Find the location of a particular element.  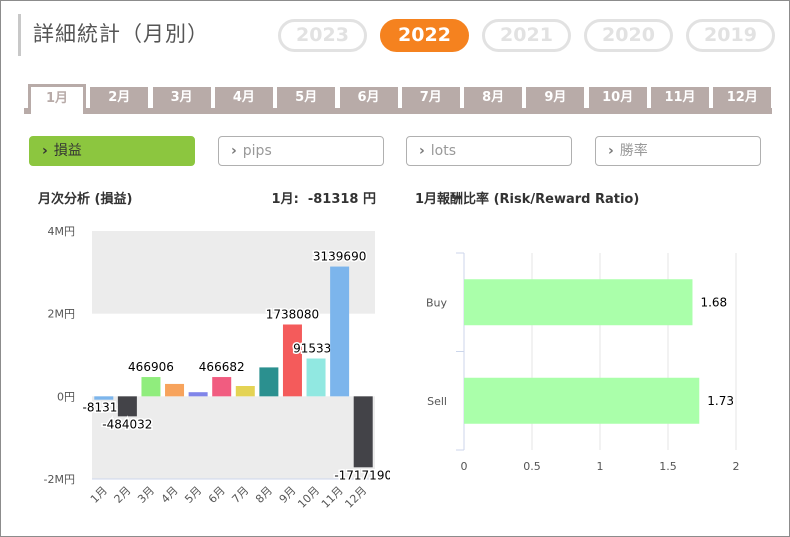

tab-month-2: 2月 is located at coordinates (119, 98).